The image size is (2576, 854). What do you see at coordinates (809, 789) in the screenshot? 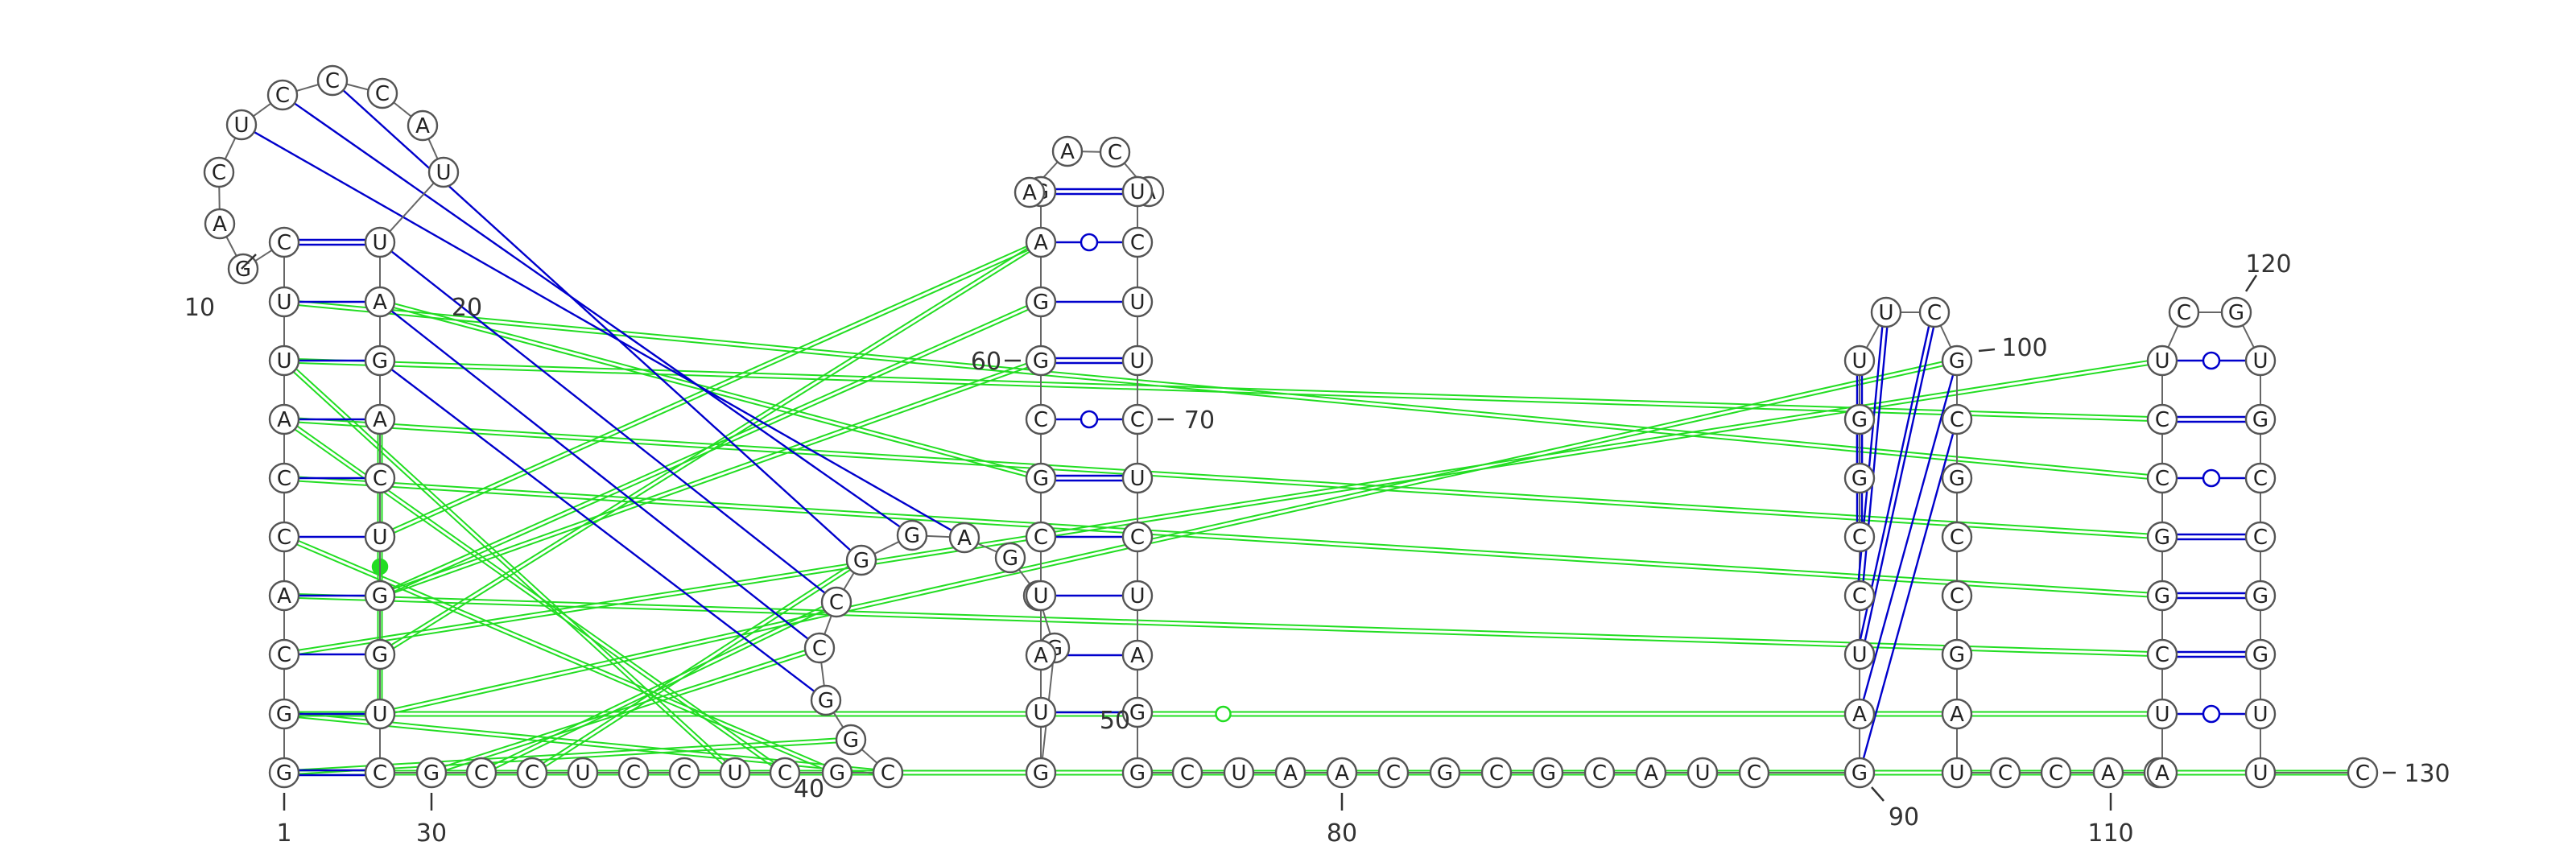
I see `position-label: 40` at bounding box center [809, 789].